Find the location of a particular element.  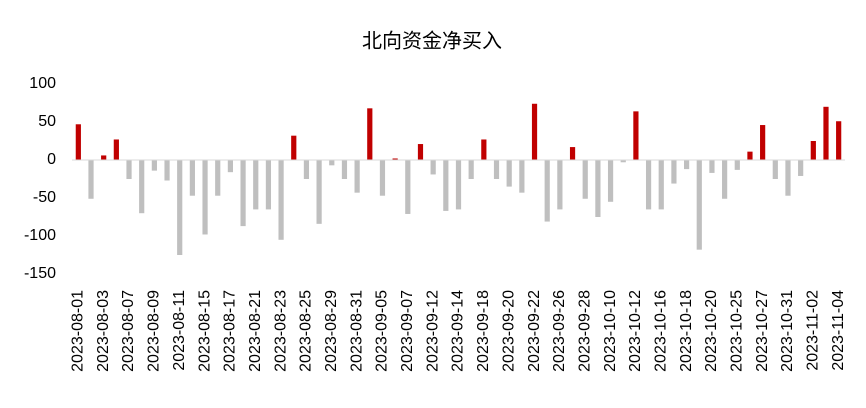

y-tick-label: -150 is located at coordinates (40, 273).